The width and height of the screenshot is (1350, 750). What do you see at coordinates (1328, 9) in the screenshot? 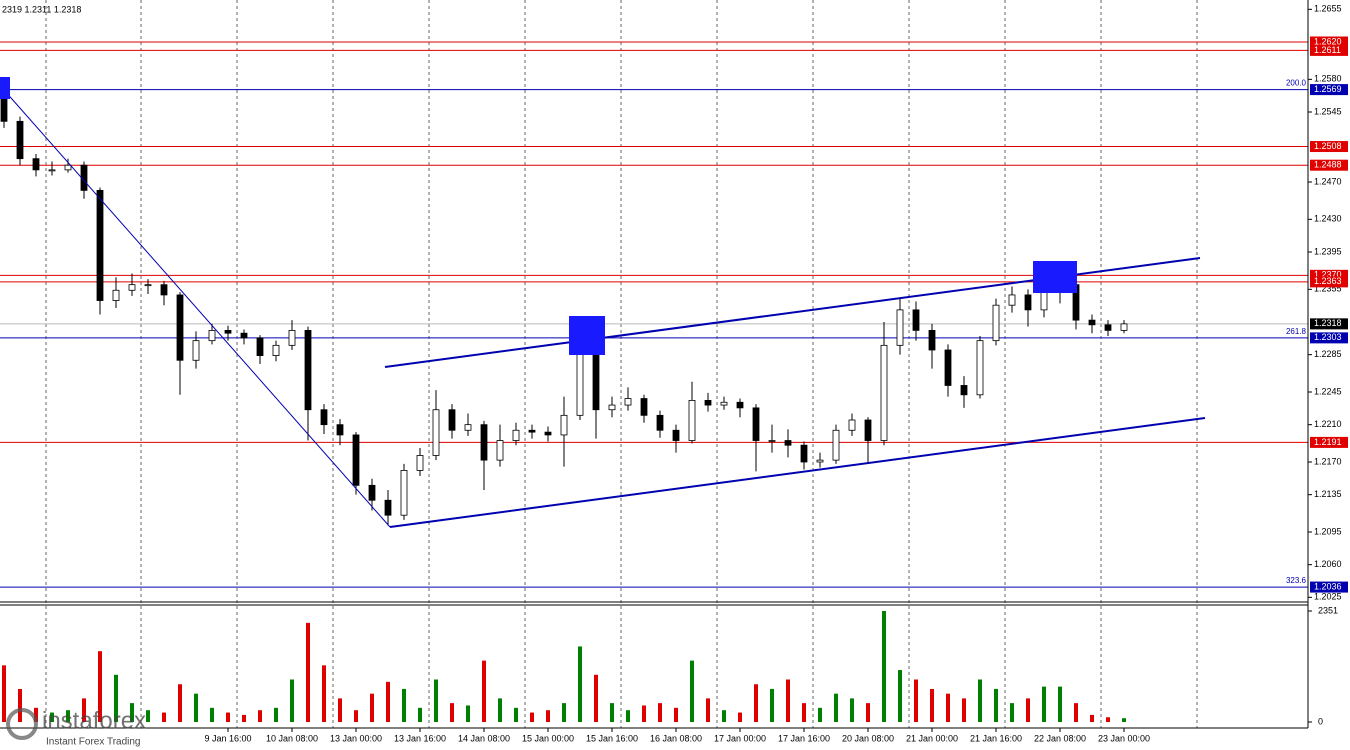
I see `y-tick-label: 1.2655` at bounding box center [1328, 9].